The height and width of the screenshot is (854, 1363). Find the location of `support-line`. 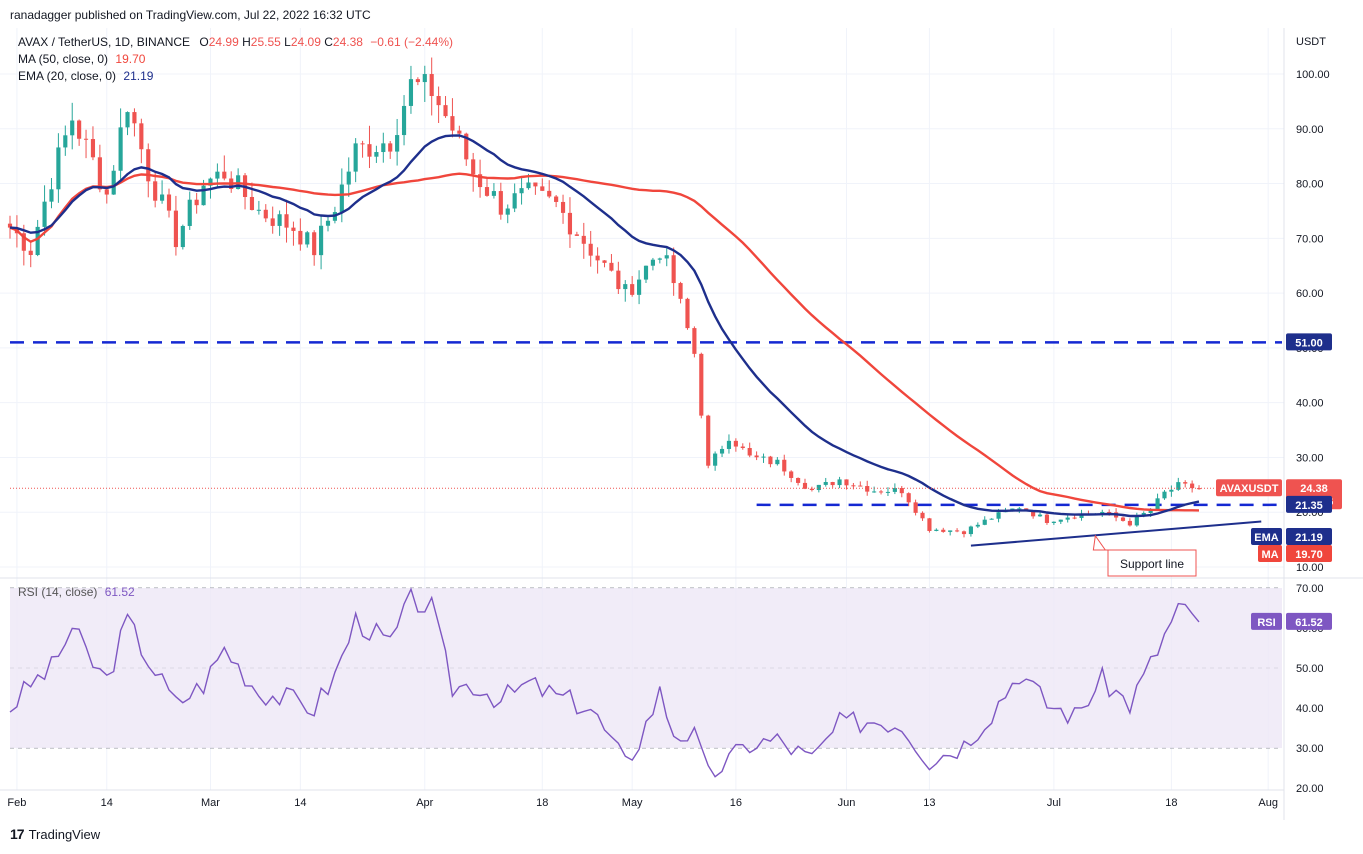

support-line is located at coordinates (1116, 533).